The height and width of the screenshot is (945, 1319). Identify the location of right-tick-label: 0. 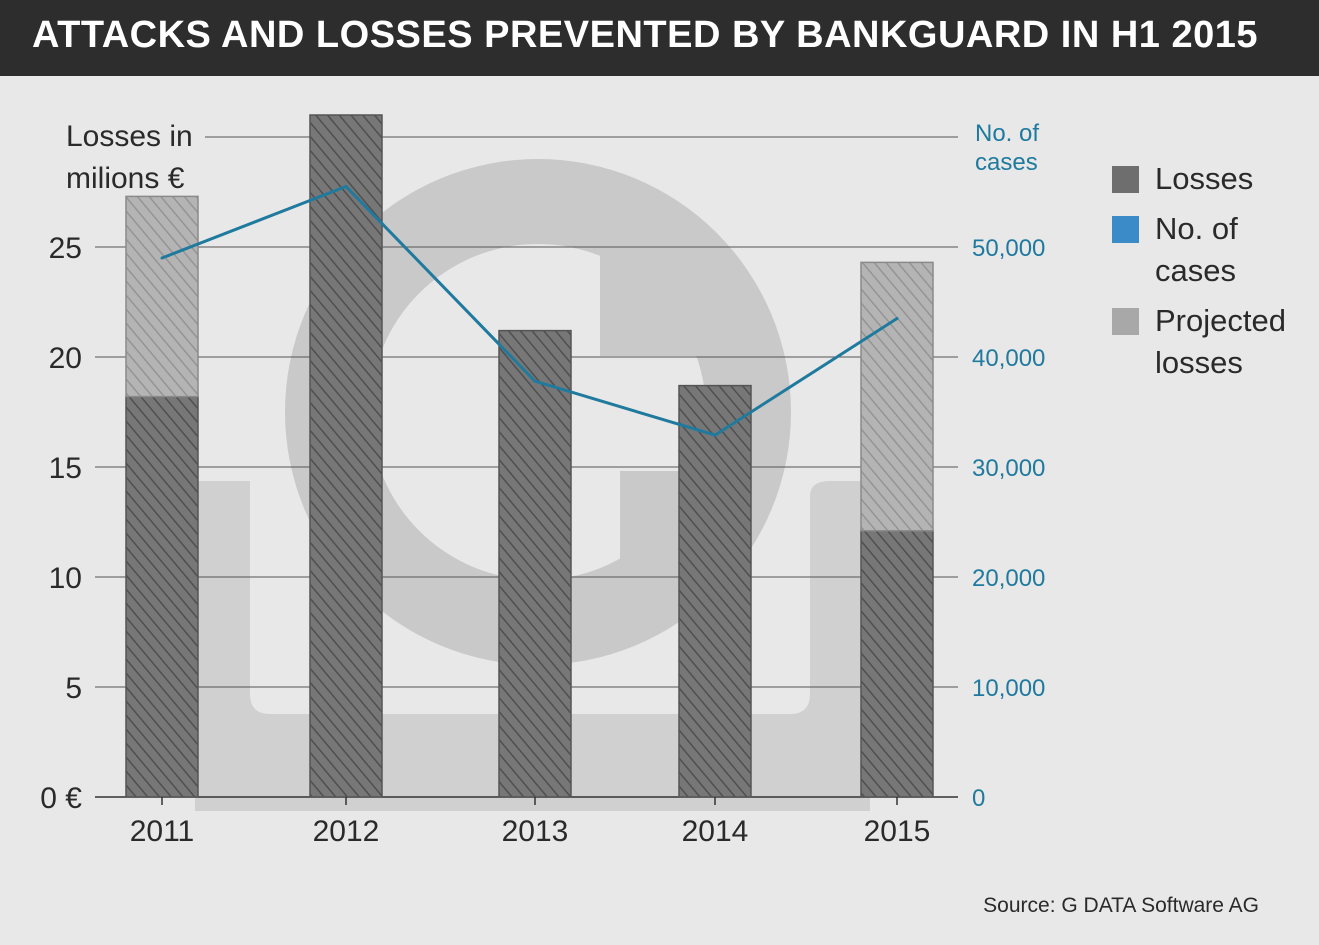
(978, 798).